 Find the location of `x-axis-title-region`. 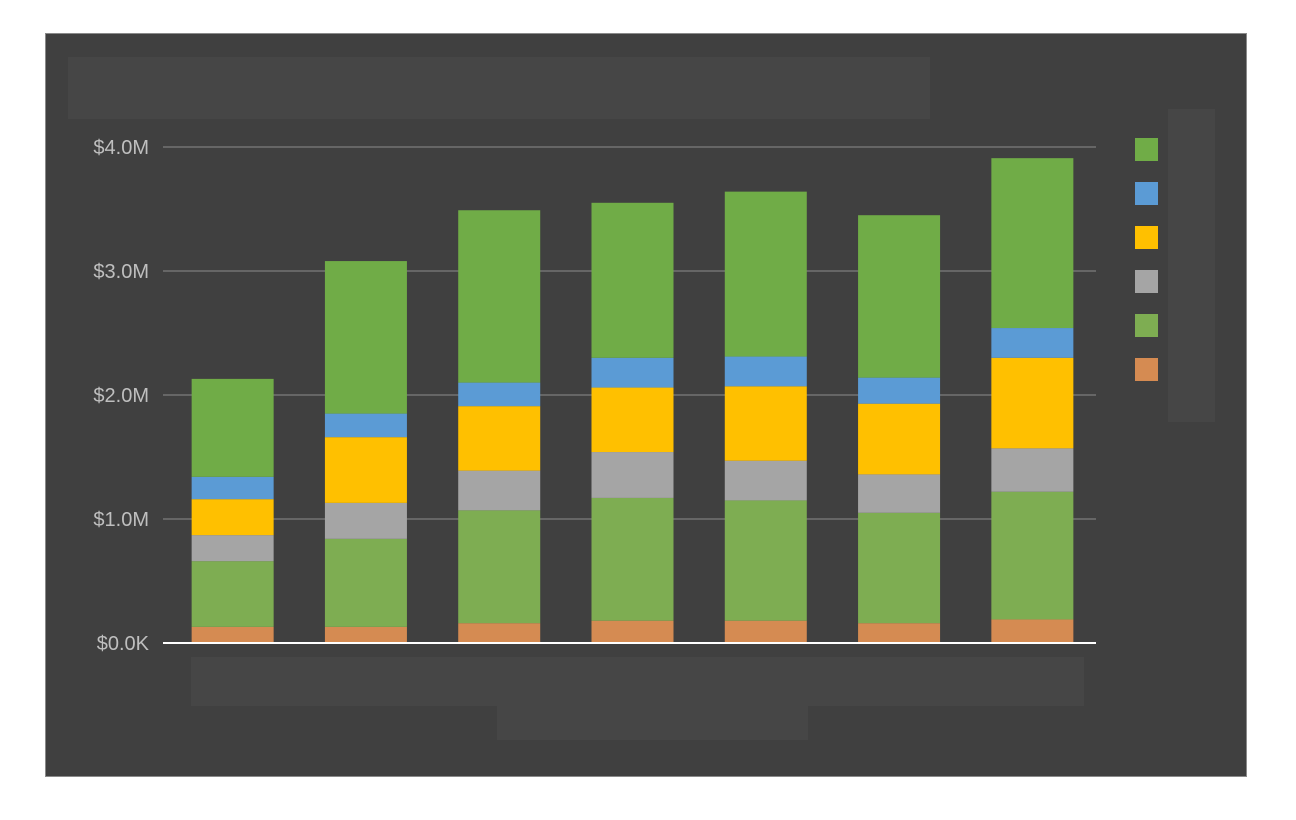

x-axis-title-region is located at coordinates (652, 723).